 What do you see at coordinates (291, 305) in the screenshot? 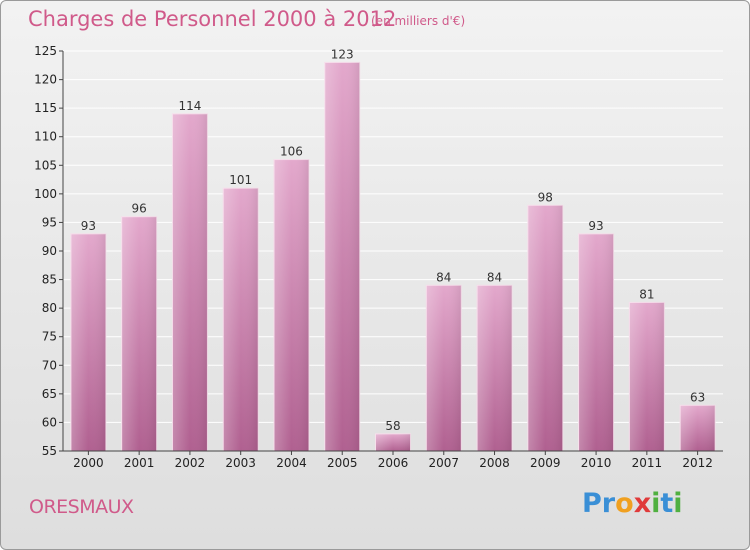
I see `bar-shine-2004` at bounding box center [291, 305].